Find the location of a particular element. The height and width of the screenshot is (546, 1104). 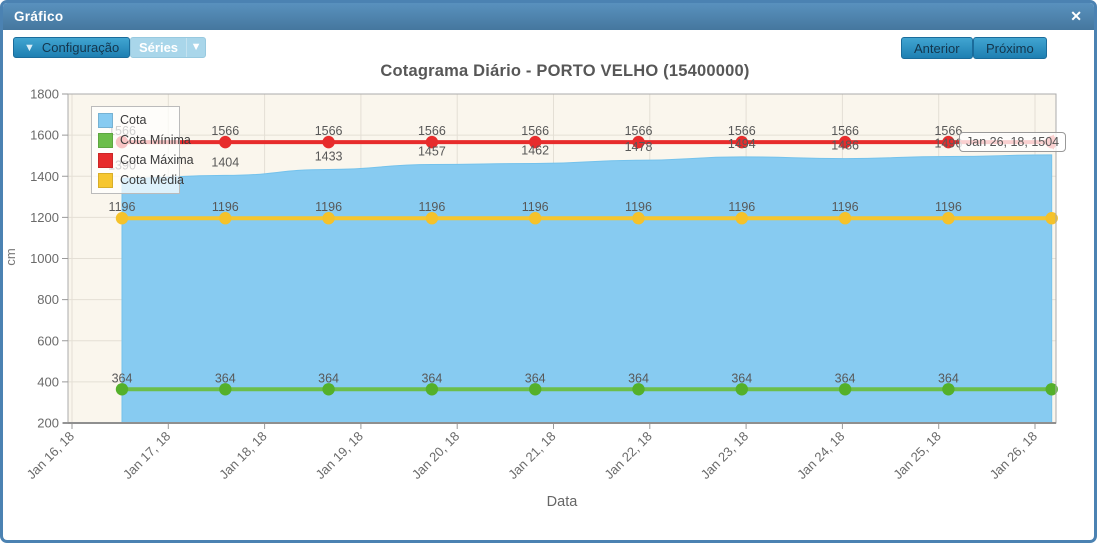

x-axis-title: Data is located at coordinates (563, 502).